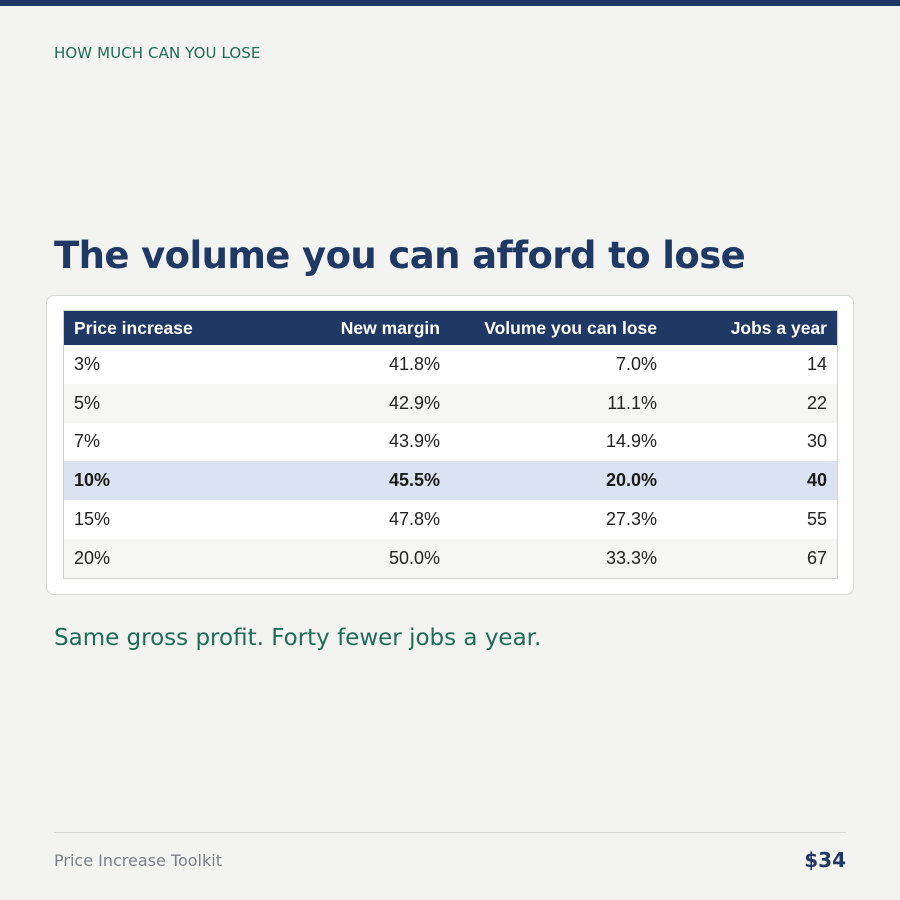  What do you see at coordinates (752, 481) in the screenshot?
I see `cell-jobs-a-year: 40` at bounding box center [752, 481].